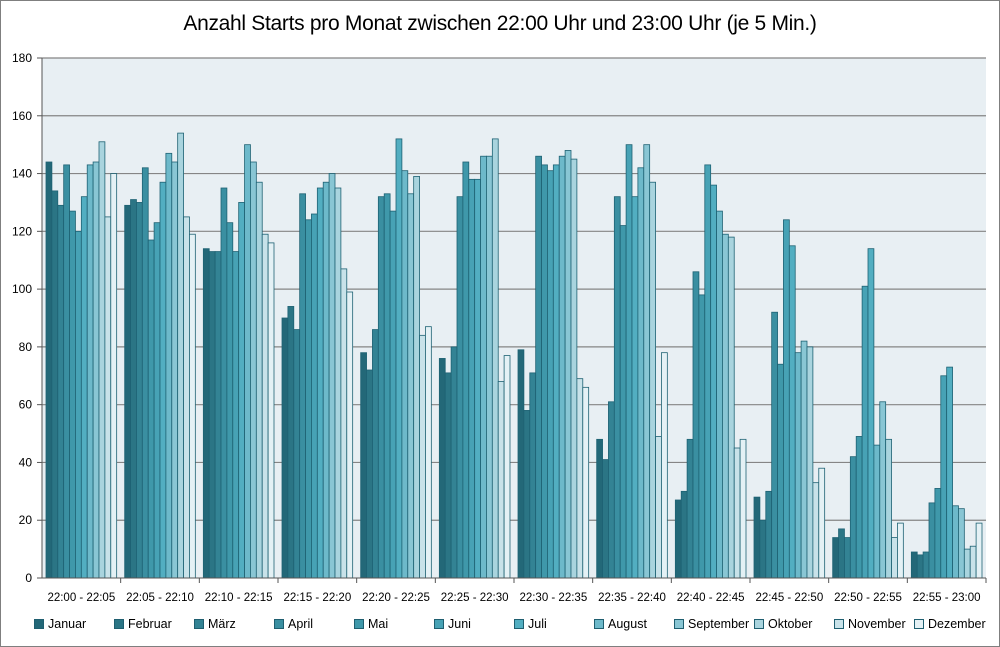 This screenshot has width=1000, height=647. I want to click on legend-label: August, so click(627, 624).